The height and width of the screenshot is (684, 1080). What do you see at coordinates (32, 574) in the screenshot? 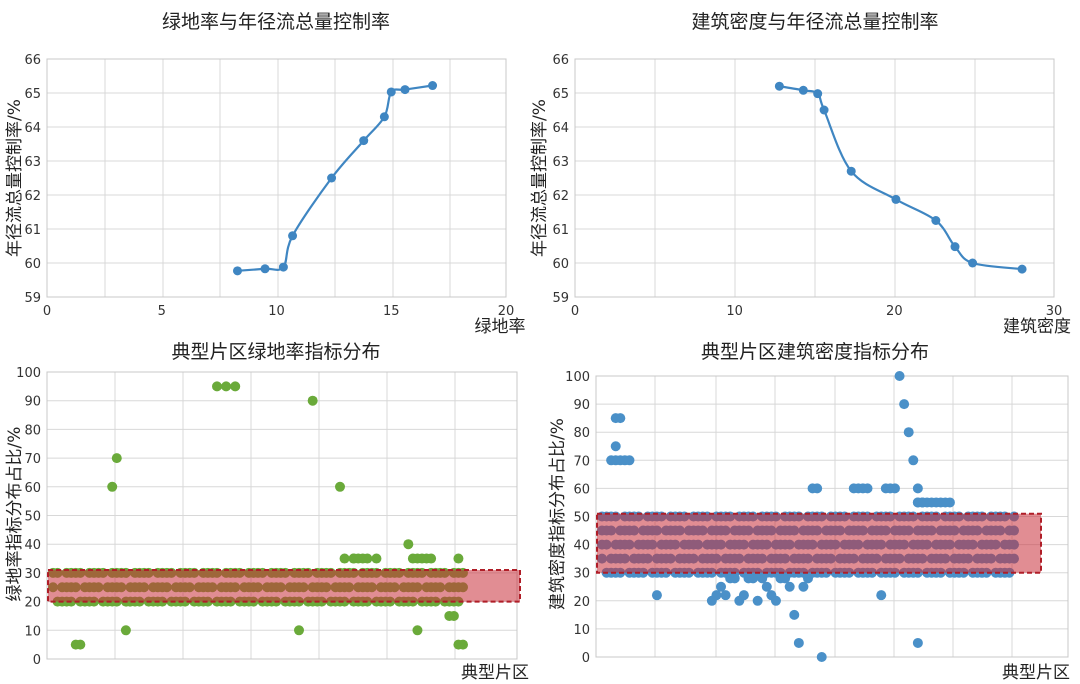
I see `y-tick-label: 30` at bounding box center [32, 574].